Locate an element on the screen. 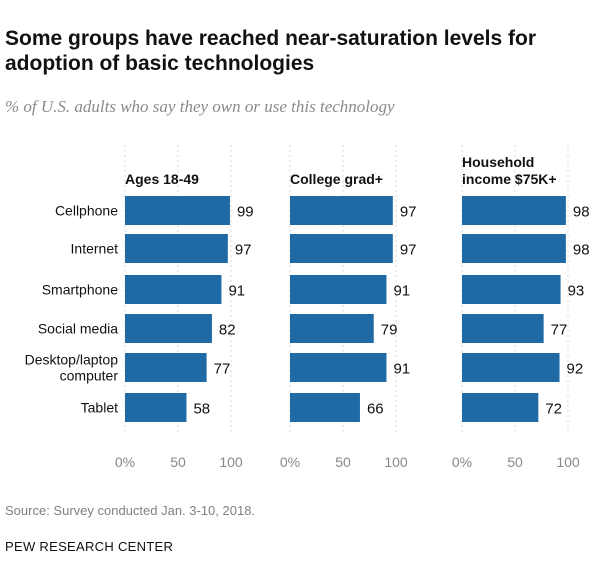 The height and width of the screenshot is (581, 600). category-label: Desktop/laptop computer is located at coordinates (72, 368).